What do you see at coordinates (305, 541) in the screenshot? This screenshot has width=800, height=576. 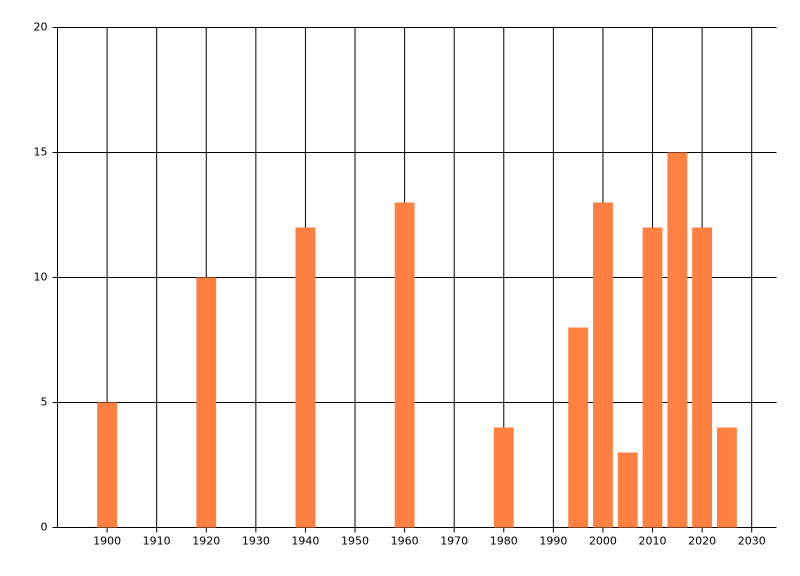 I see `x-tick-label: 1940` at bounding box center [305, 541].